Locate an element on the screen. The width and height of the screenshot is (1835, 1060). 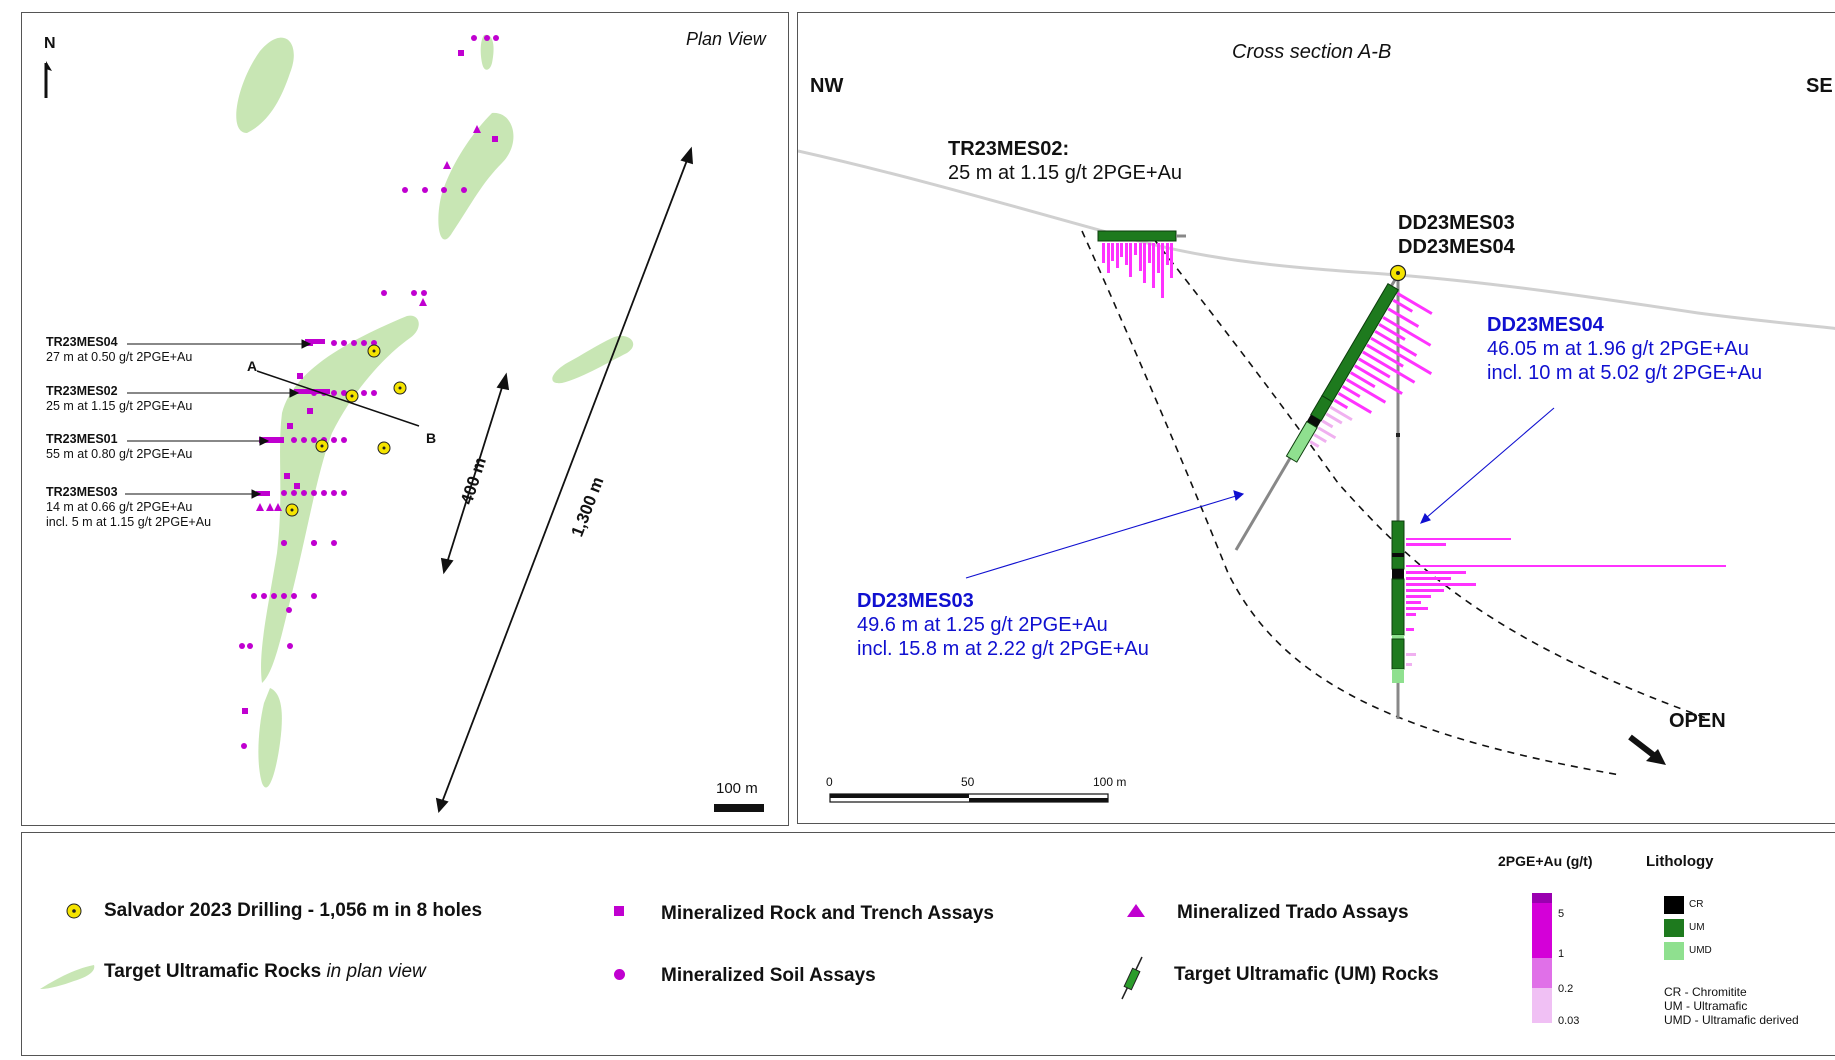
legend-ultramafic: Target Ultramafic Rocks in plan view is located at coordinates (265, 972).